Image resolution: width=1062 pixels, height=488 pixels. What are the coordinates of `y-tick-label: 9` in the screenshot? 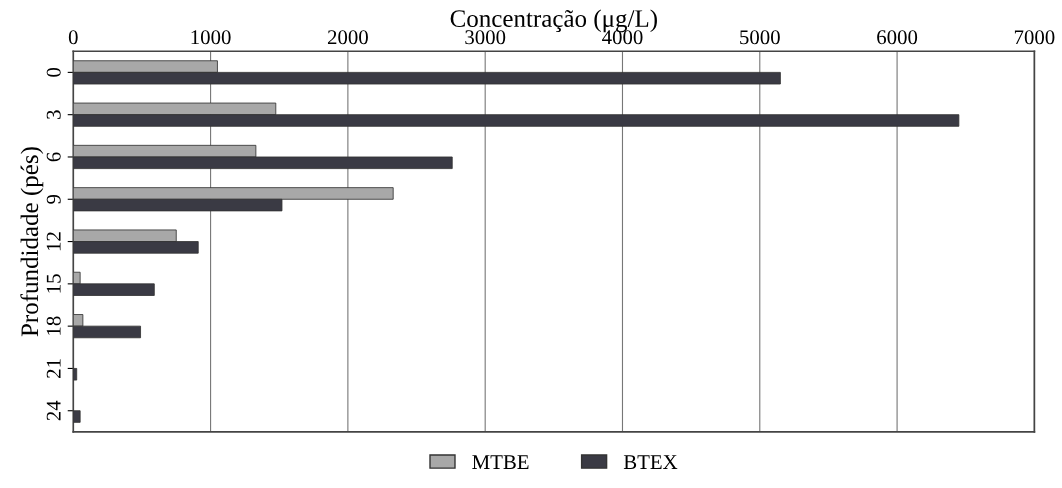 It's located at (53, 199).